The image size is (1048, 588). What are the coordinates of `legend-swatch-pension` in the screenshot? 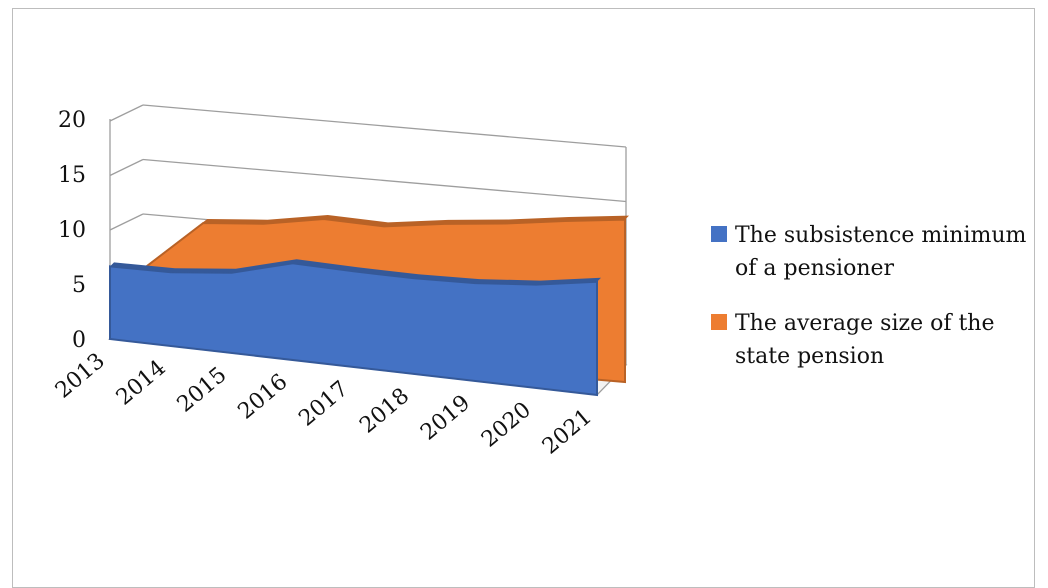 It's located at (719, 322).